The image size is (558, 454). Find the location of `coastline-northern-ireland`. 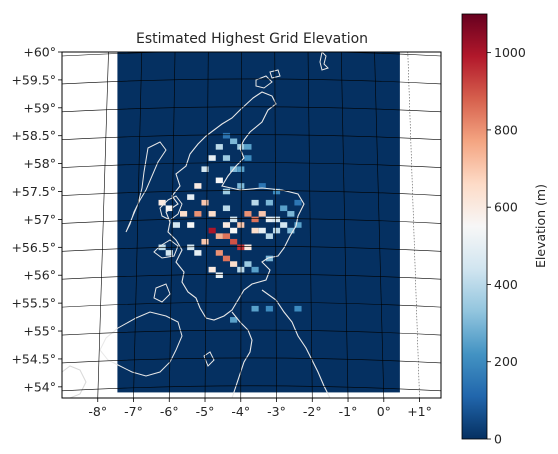

coastline-northern-ireland is located at coordinates (141, 344).